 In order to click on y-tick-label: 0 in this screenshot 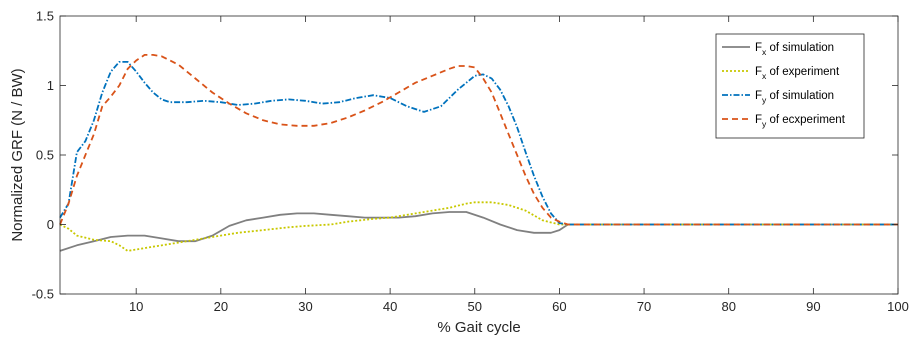, I will do `click(50, 224)`.